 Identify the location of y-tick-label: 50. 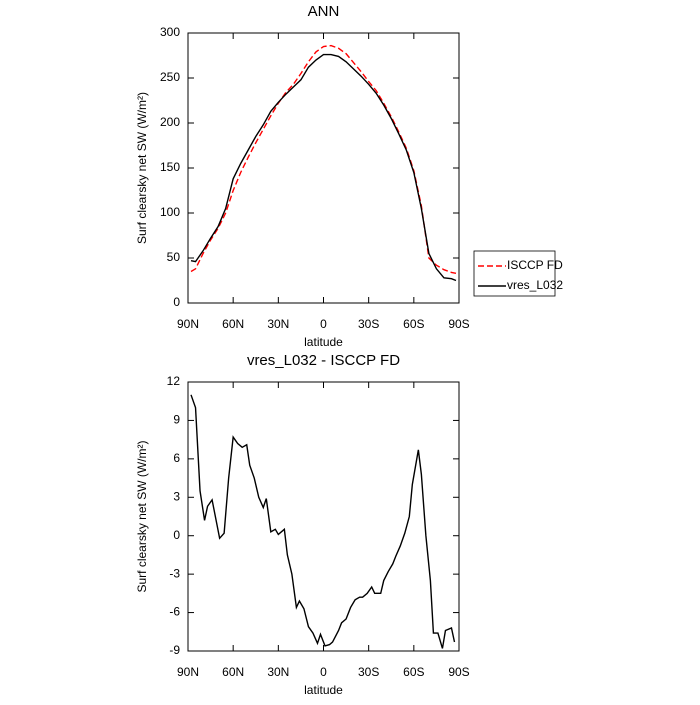
(174, 257).